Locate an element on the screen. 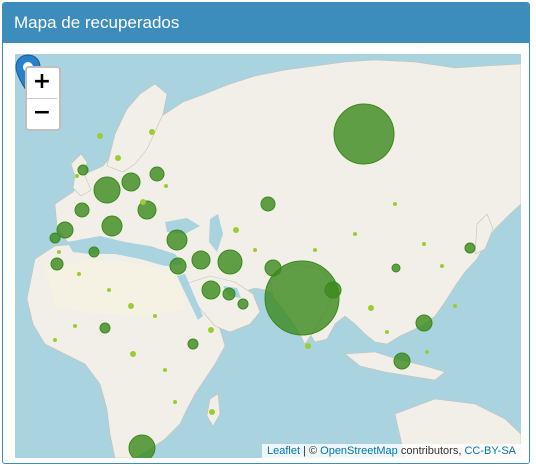 Image resolution: width=536 pixels, height=470 pixels. marker-japan is located at coordinates (470, 248).